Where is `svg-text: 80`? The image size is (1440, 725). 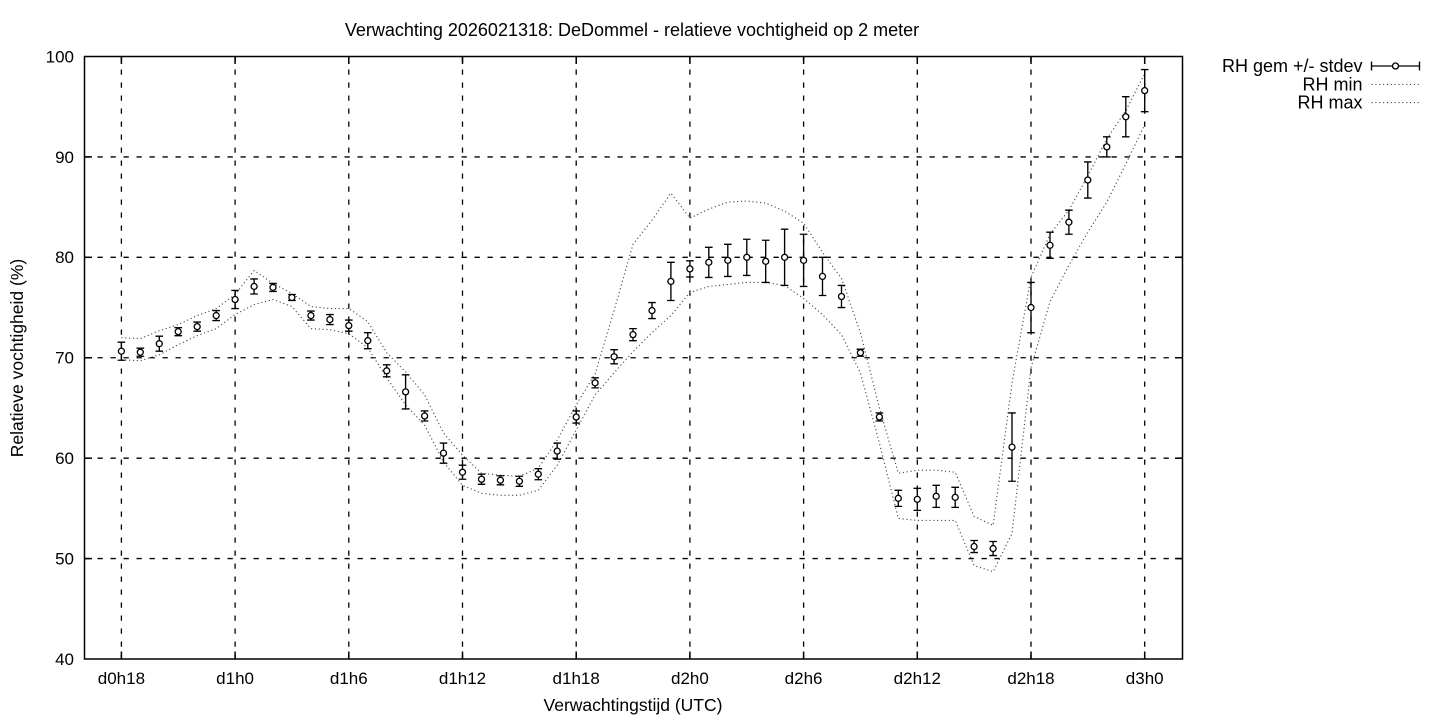 svg-text: 80 is located at coordinates (64, 257).